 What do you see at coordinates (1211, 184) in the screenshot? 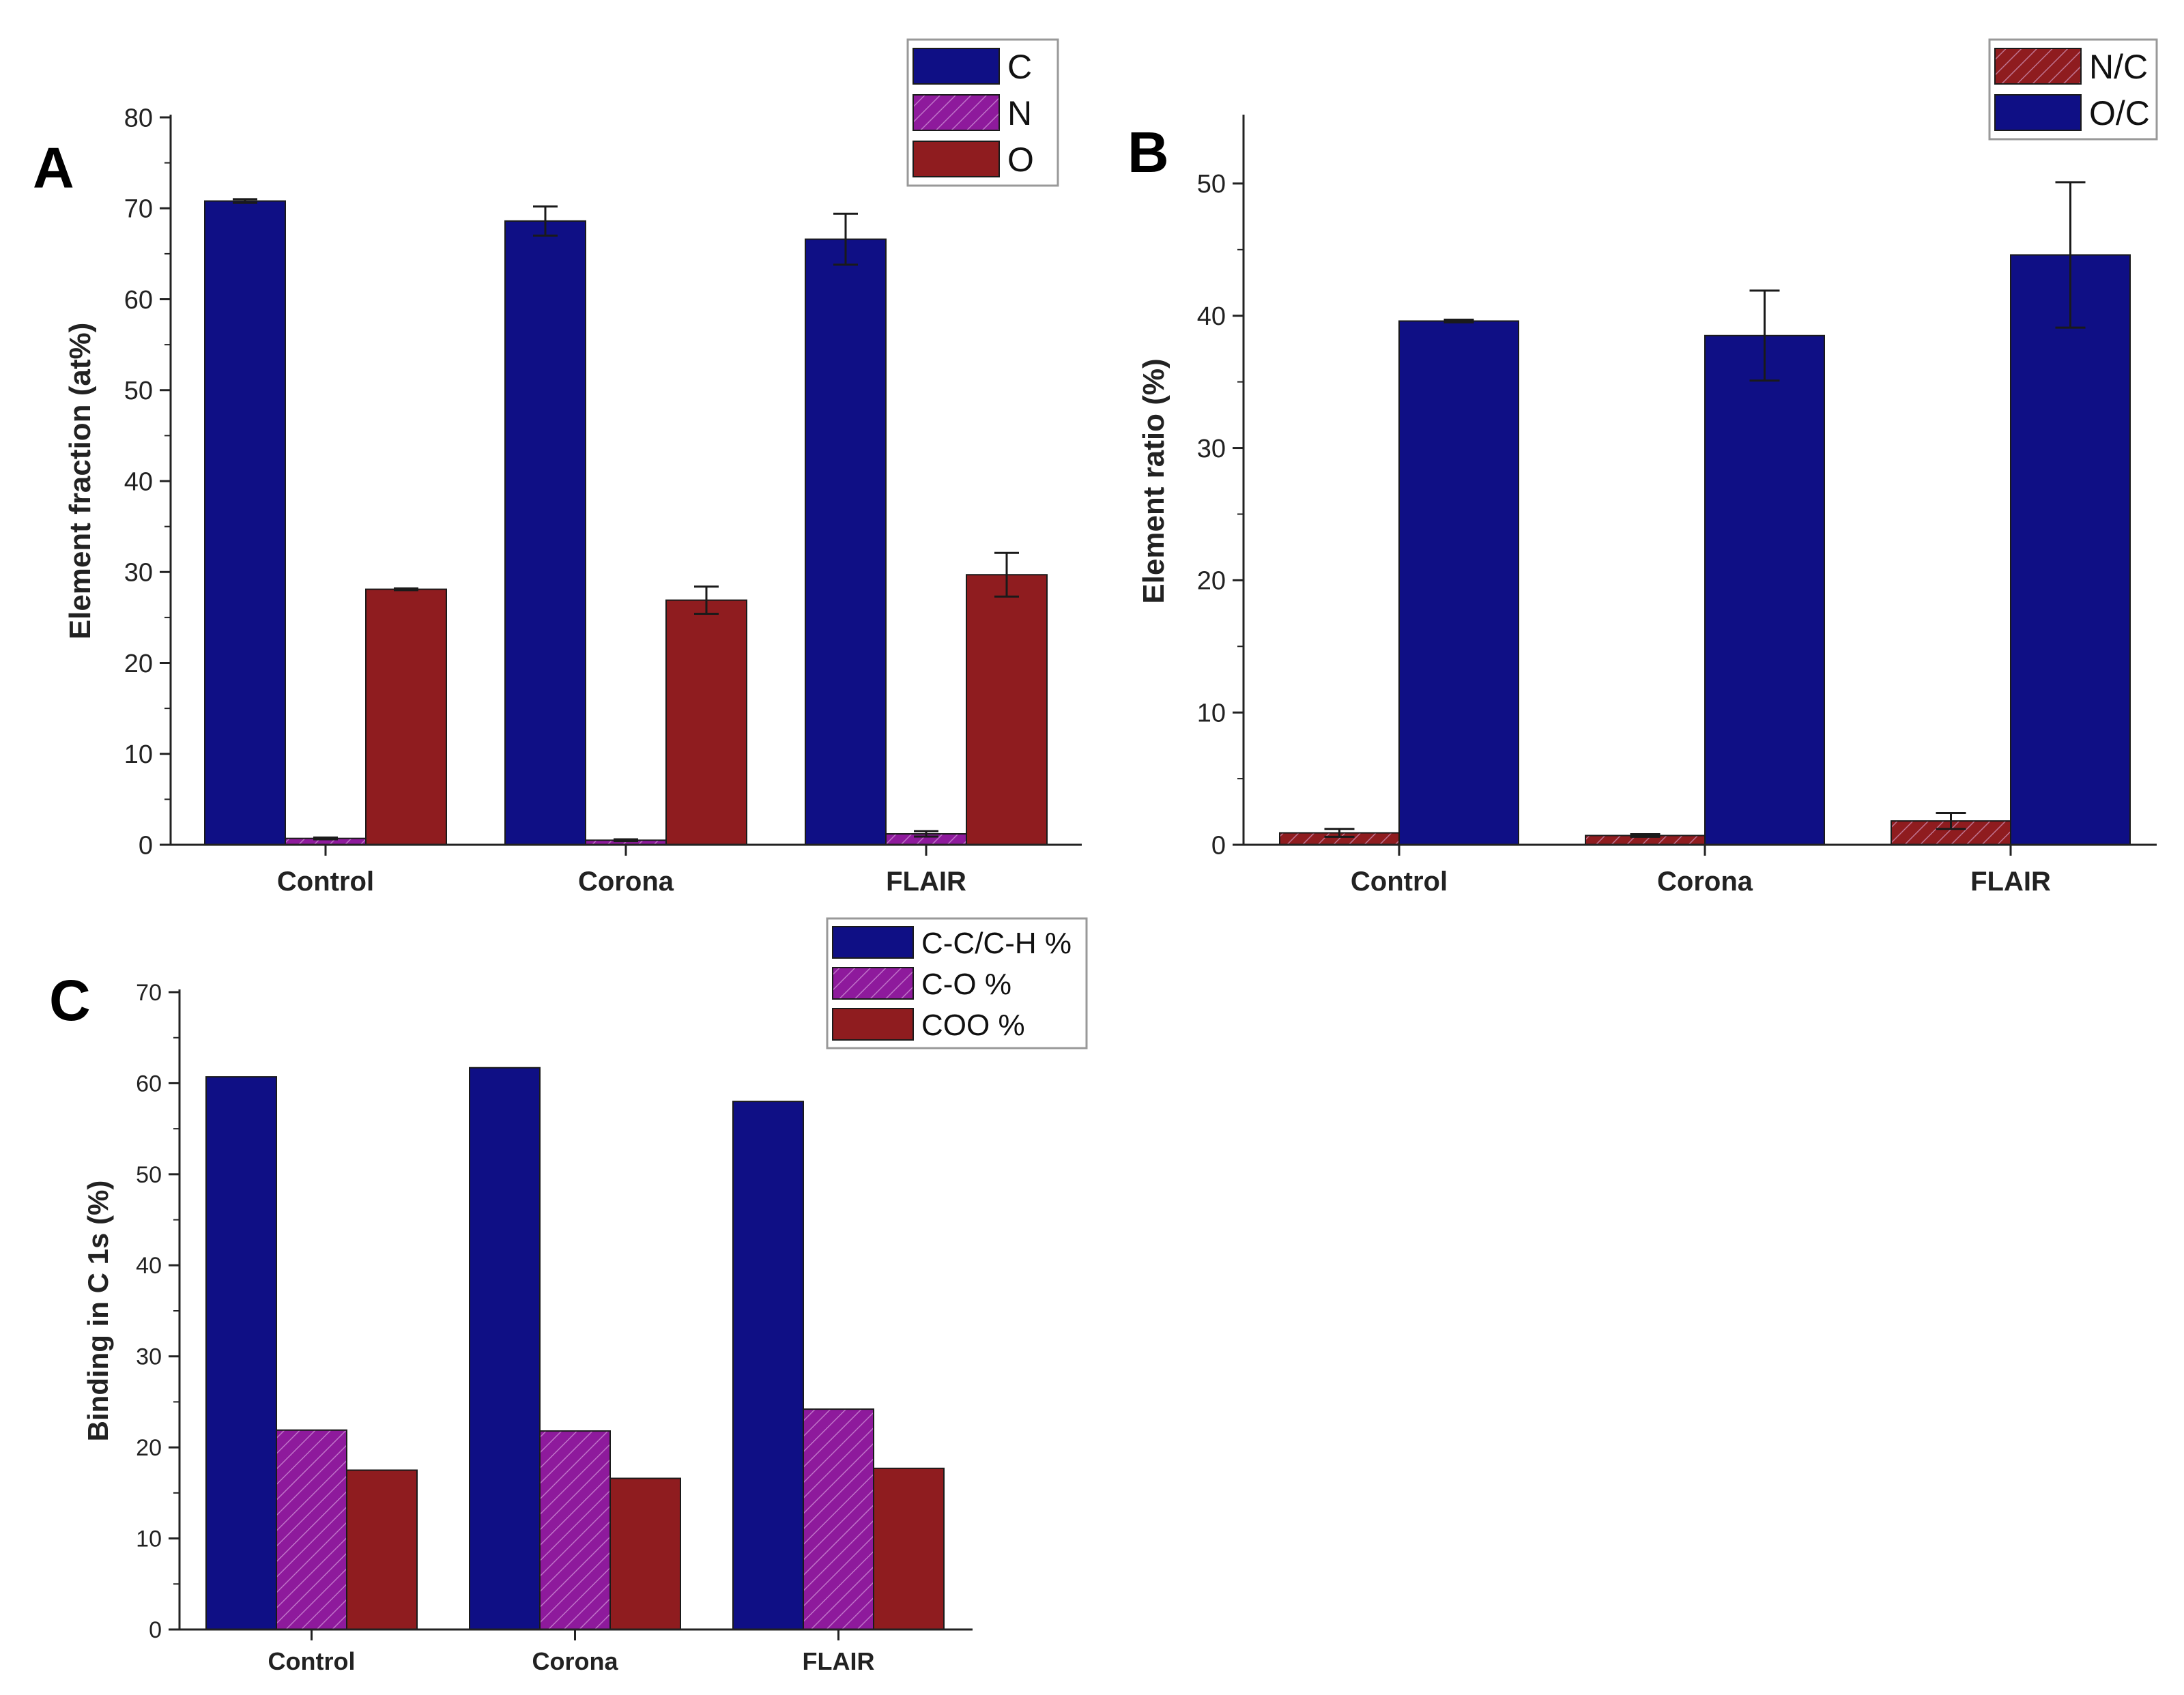
I see `panel-b-ytick-label-50: 50` at bounding box center [1211, 184].